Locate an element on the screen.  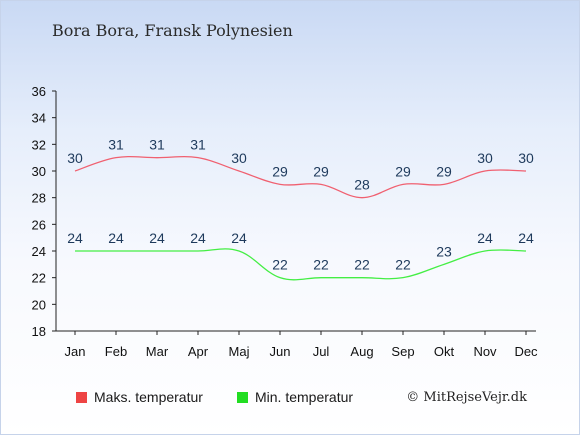
y-tick-label: 28 is located at coordinates (39, 198).